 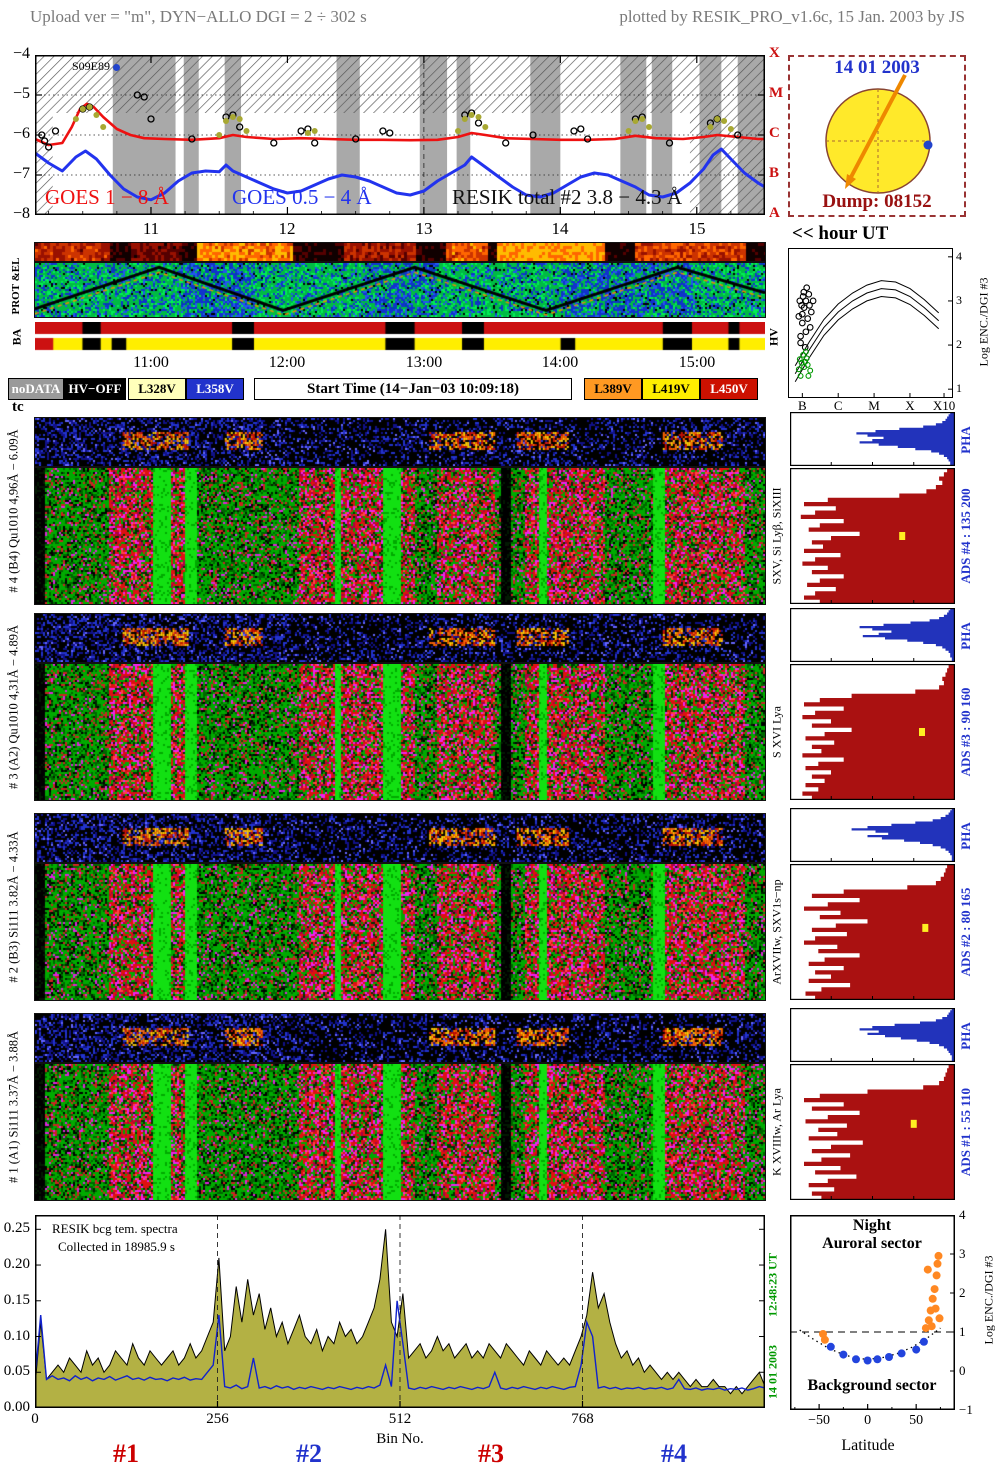 I want to click on spectrum-ytick: 0.05, so click(x=16, y=1371).